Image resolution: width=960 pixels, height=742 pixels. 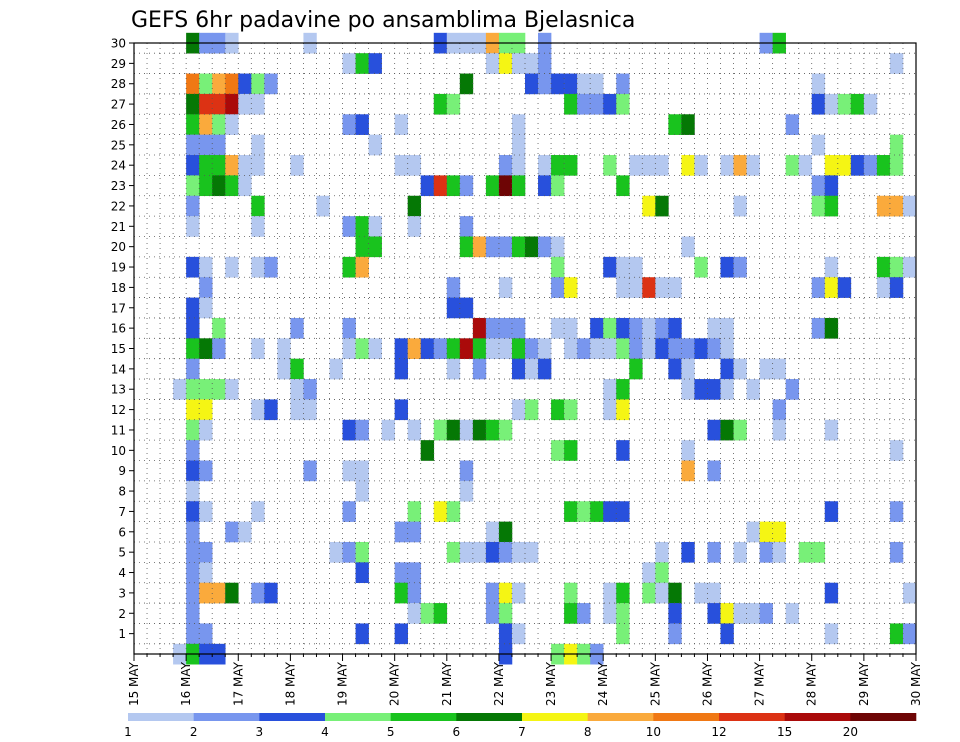 What do you see at coordinates (122, 614) in the screenshot?
I see `y-tick-label: 2` at bounding box center [122, 614].